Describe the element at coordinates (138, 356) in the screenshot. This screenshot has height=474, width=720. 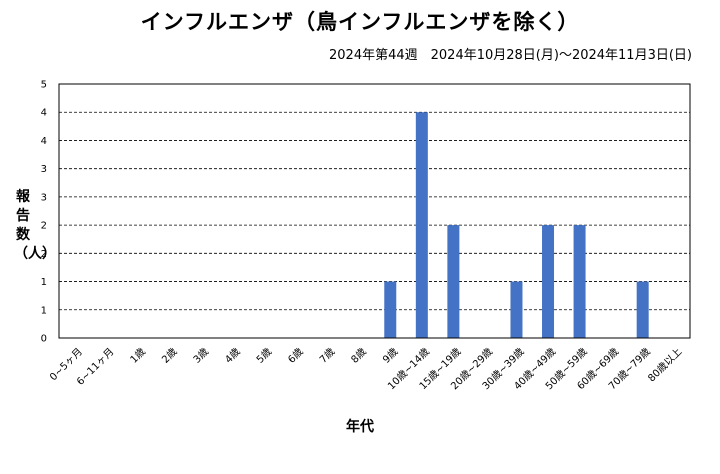
I see `x-tick-label: 1歳` at that location.